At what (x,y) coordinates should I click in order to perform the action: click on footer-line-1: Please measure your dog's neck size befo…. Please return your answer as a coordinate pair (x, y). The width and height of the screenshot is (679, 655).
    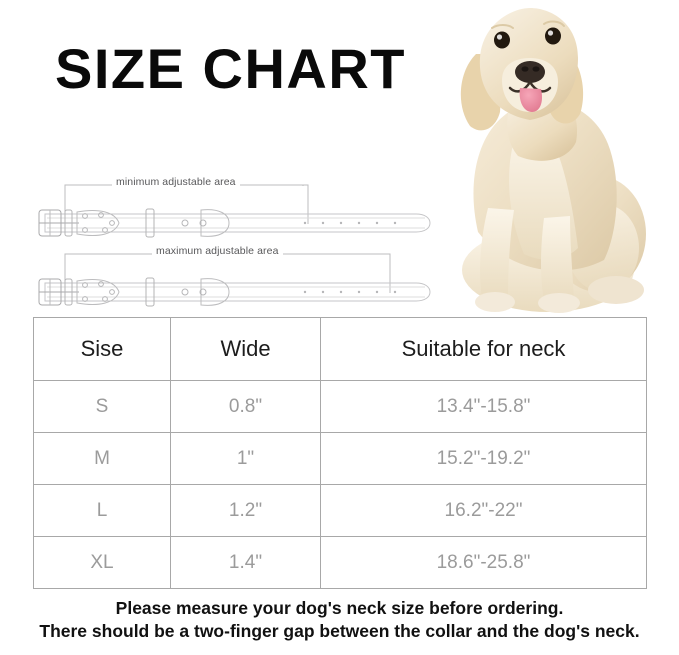
    Looking at the image, I should click on (339, 608).